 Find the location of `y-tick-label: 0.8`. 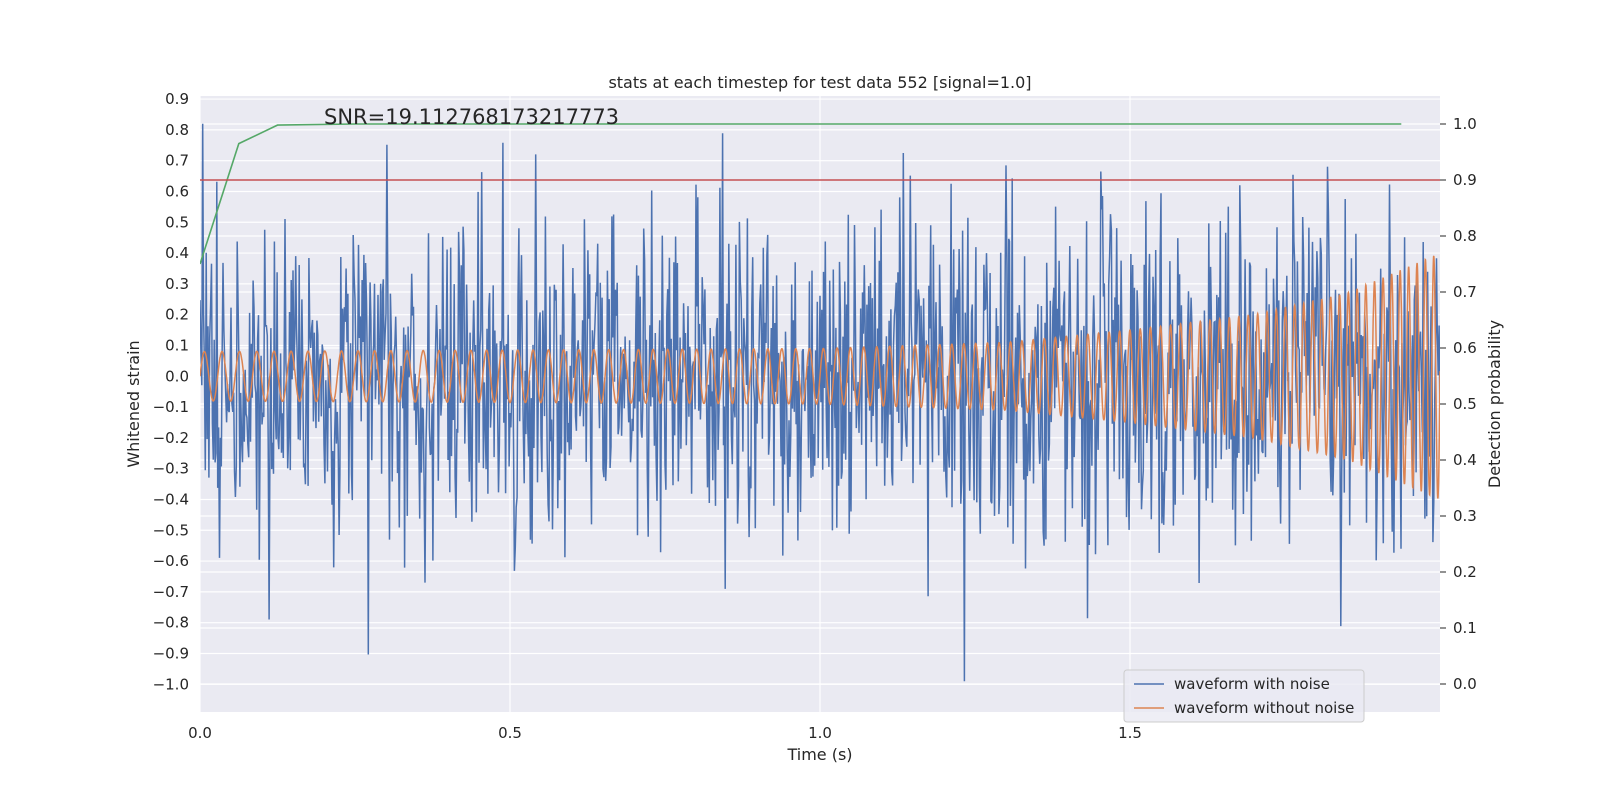

y-tick-label: 0.8 is located at coordinates (177, 130).